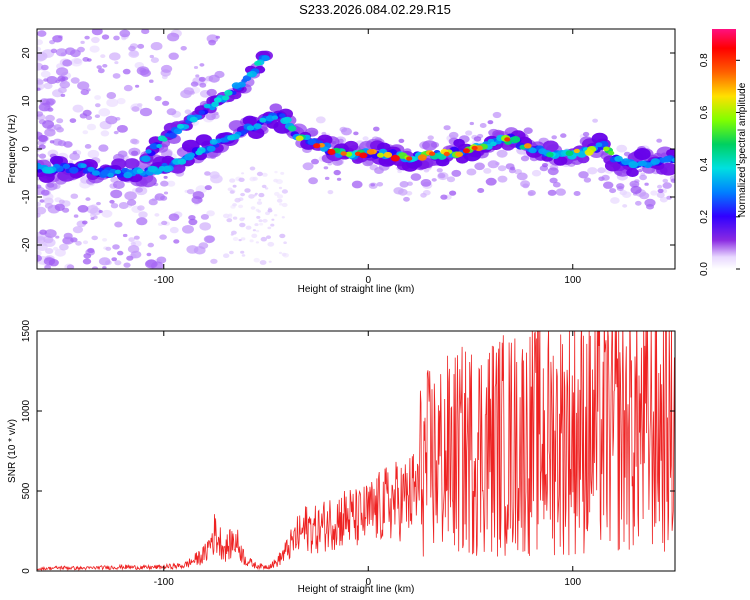 The height and width of the screenshot is (600, 750). Describe the element at coordinates (12, 149) in the screenshot. I see `spectrogram-y-label: Frequency (Hz)` at that location.